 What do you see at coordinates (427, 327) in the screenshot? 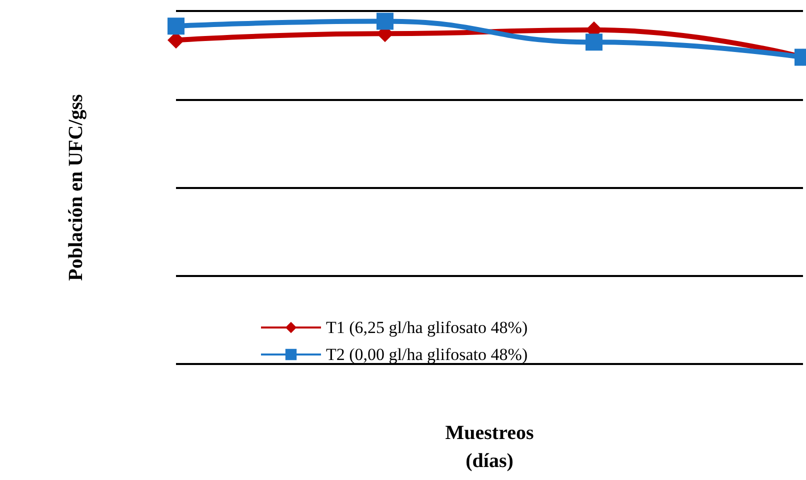
I see `legend-label: T1 (6,25 gl/ha glifosato 48%)` at bounding box center [427, 327].